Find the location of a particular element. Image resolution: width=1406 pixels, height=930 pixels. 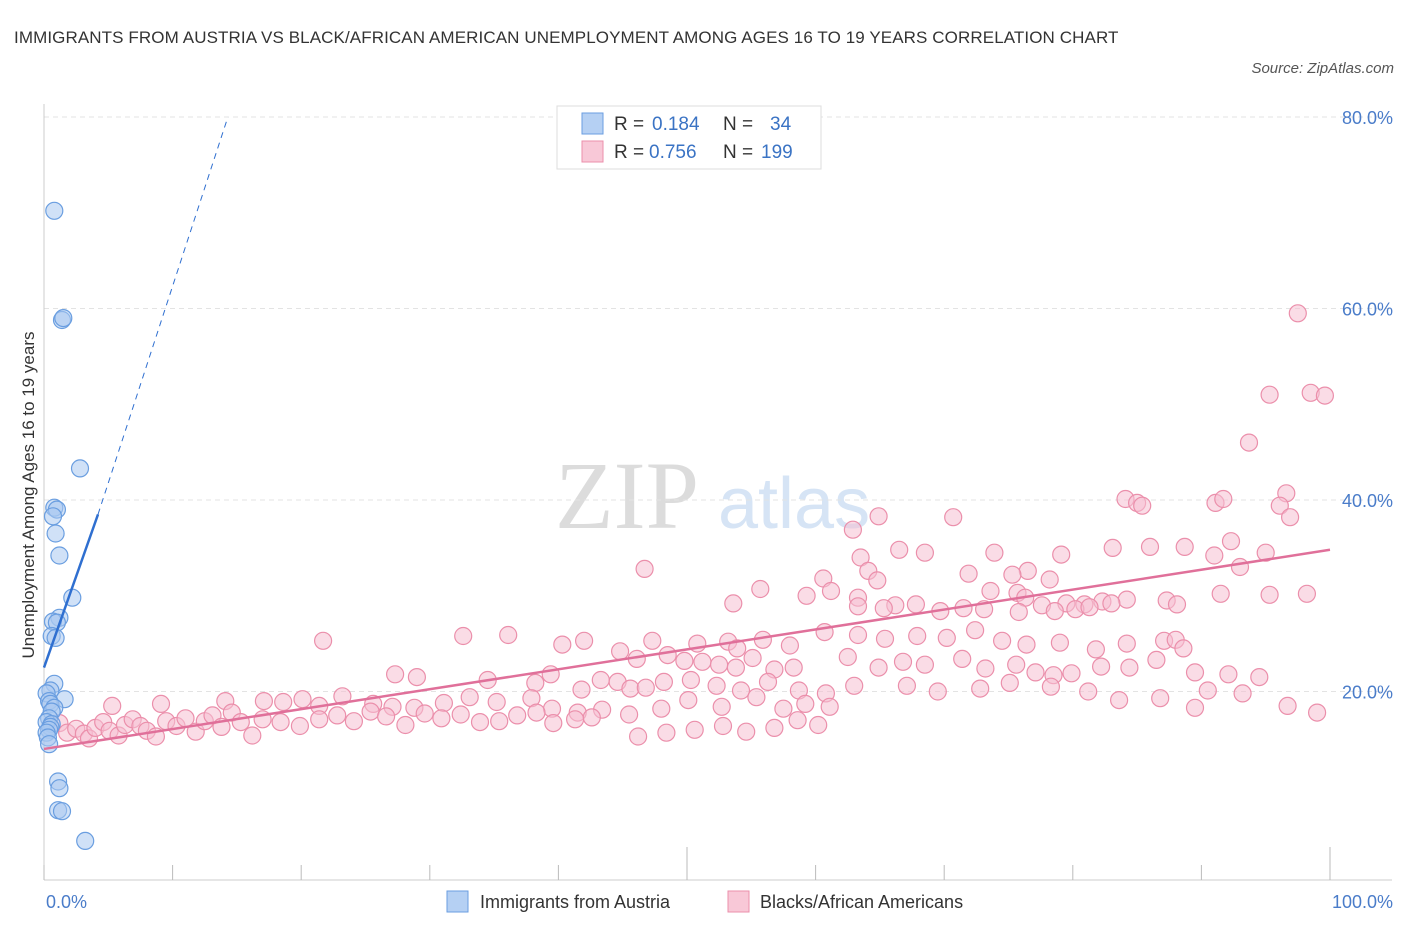

legend-r-label-1: R = is located at coordinates (629, 152).